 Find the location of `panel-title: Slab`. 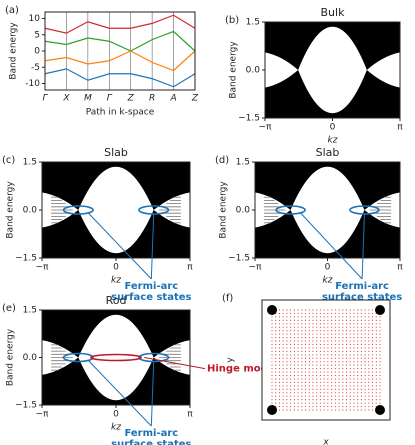

panel-title: Slab is located at coordinates (116, 152).